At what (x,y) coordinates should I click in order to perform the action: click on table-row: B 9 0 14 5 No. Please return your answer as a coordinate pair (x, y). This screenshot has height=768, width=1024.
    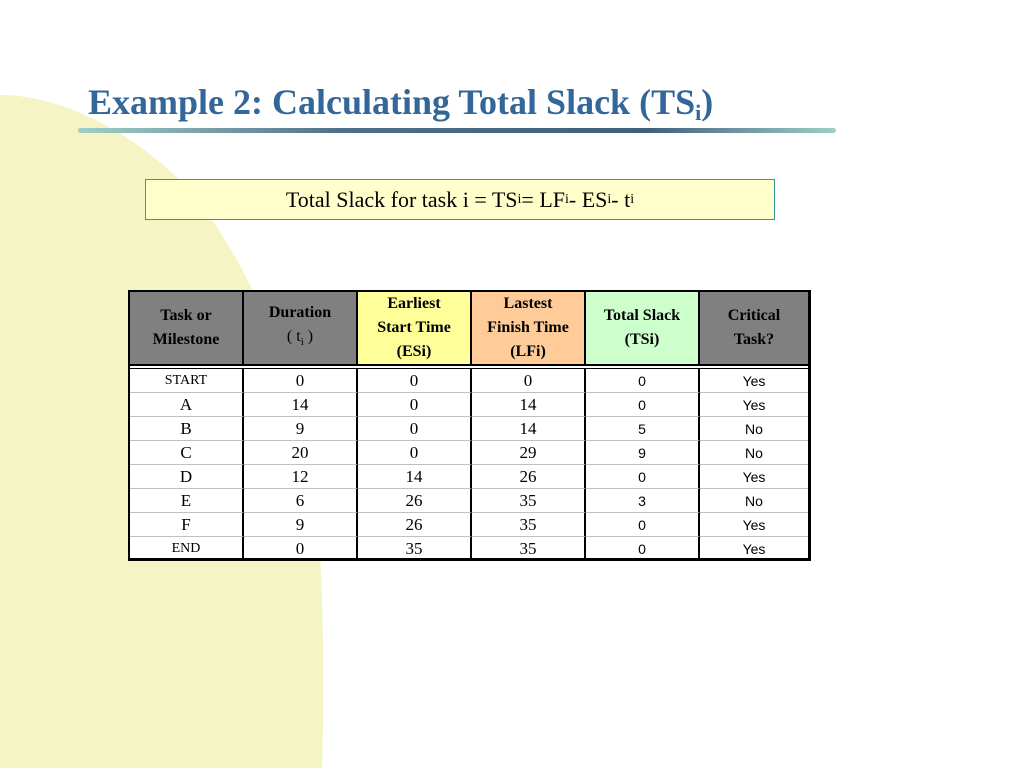
    Looking at the image, I should click on (469, 429).